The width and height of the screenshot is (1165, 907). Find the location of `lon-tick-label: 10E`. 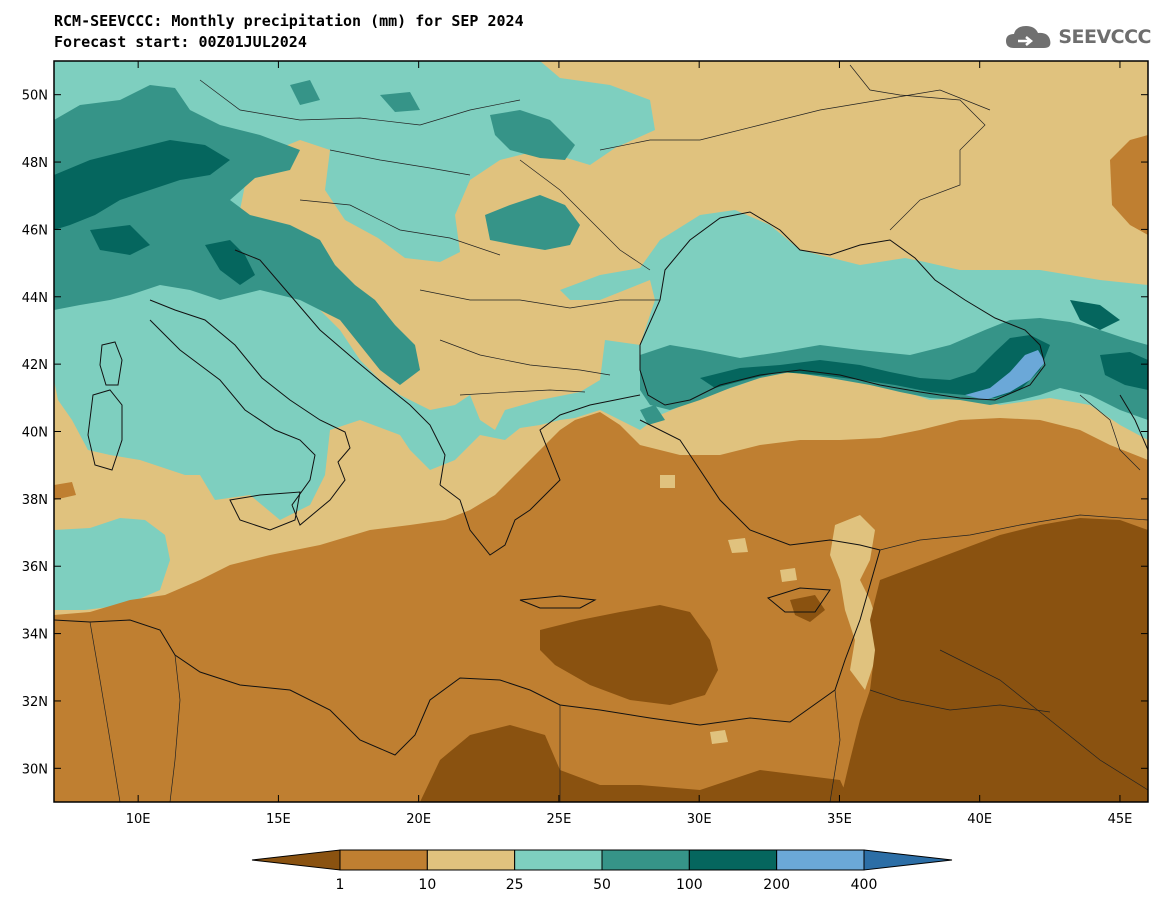

lon-tick-label: 10E is located at coordinates (138, 819).